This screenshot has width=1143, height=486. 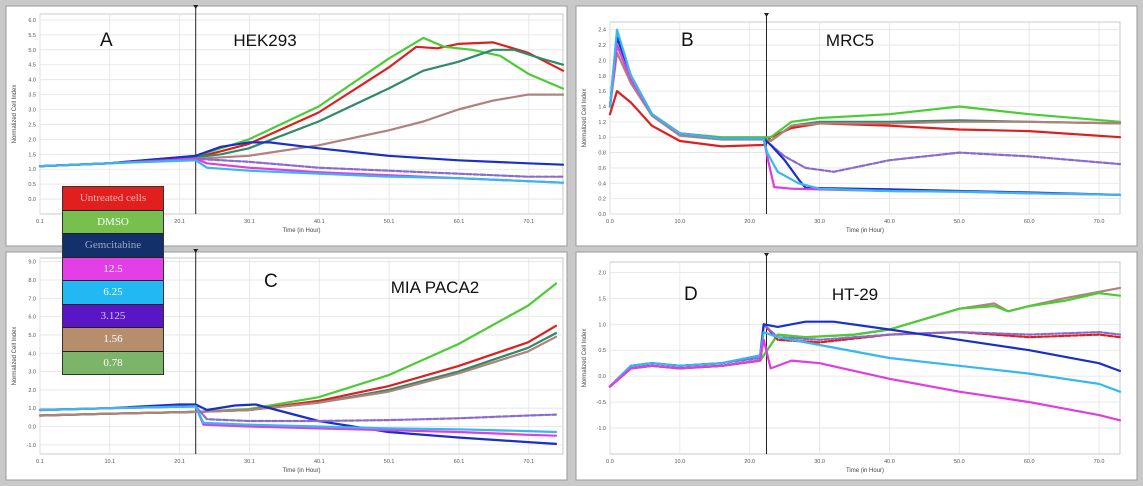 What do you see at coordinates (113, 245) in the screenshot?
I see `legend-item-gemcitabine: Gemcitabine` at bounding box center [113, 245].